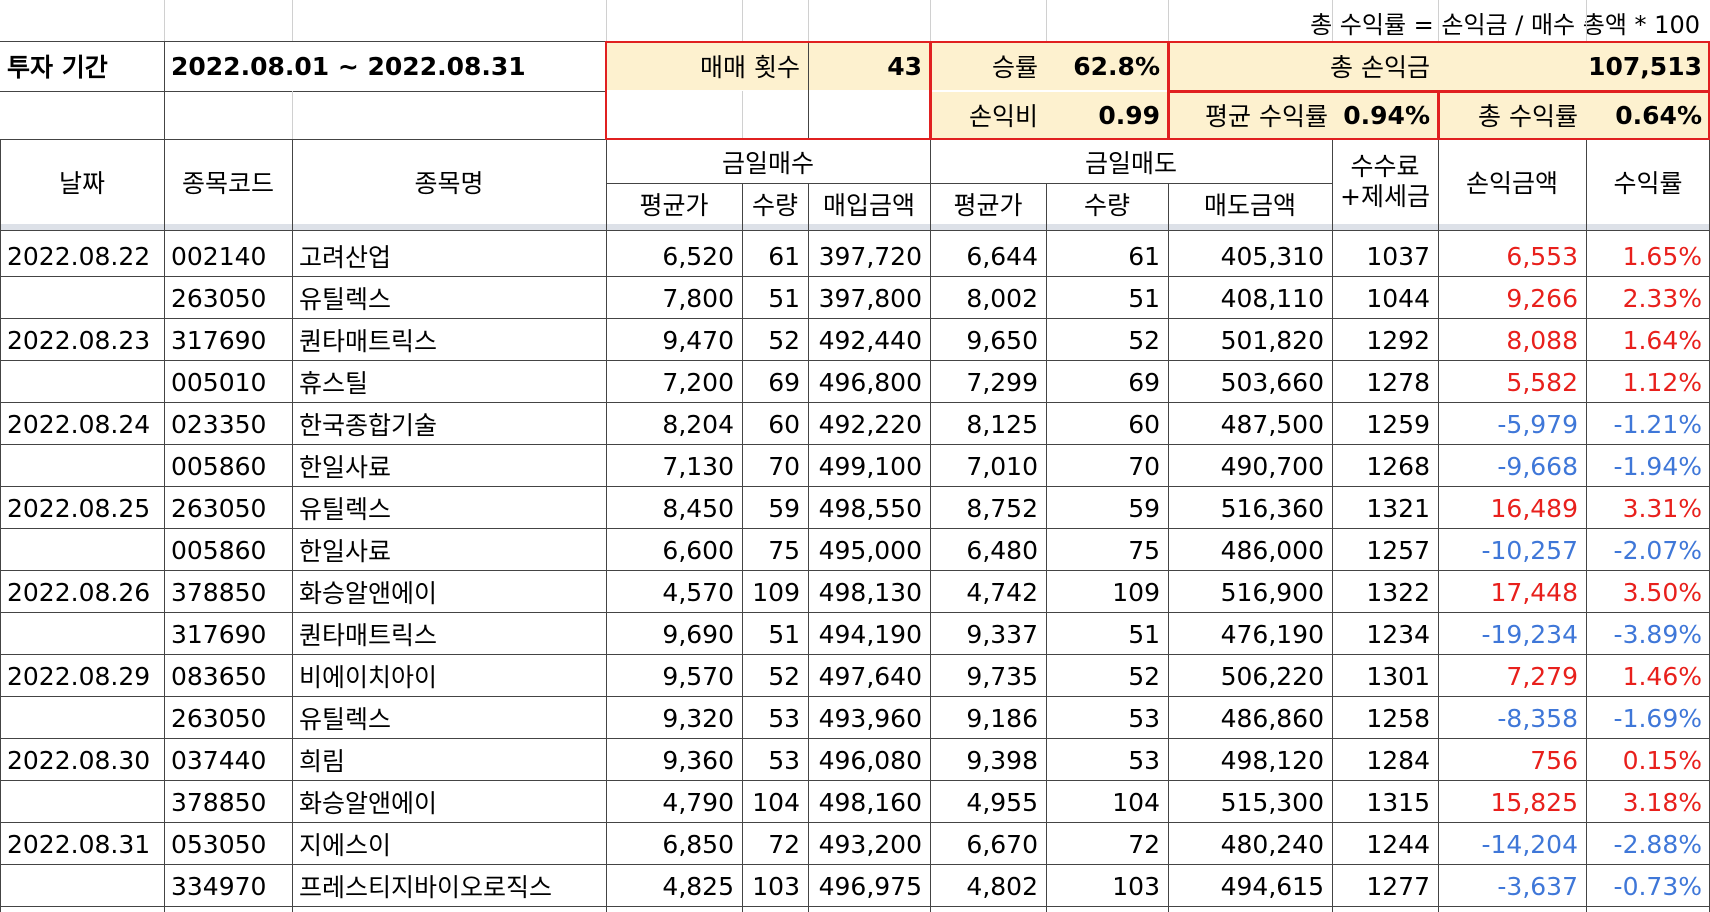 The image size is (1710, 912). I want to click on cell-buy-amount: 492,440, so click(870, 340).